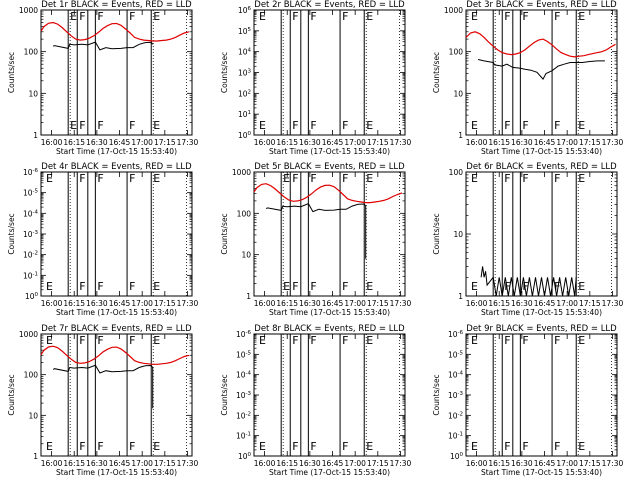 This screenshot has height=480, width=640. What do you see at coordinates (116, 5) in the screenshot?
I see `chart-title: Det 1r BLACK = Events, RED = LLD` at bounding box center [116, 5].